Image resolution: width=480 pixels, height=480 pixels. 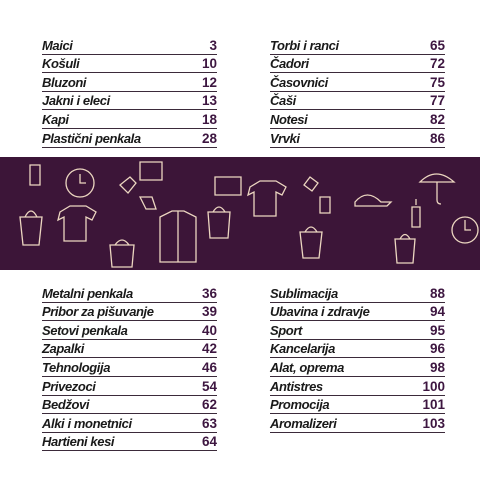 What do you see at coordinates (57, 45) in the screenshot?
I see `entry-label: Maici` at bounding box center [57, 45].